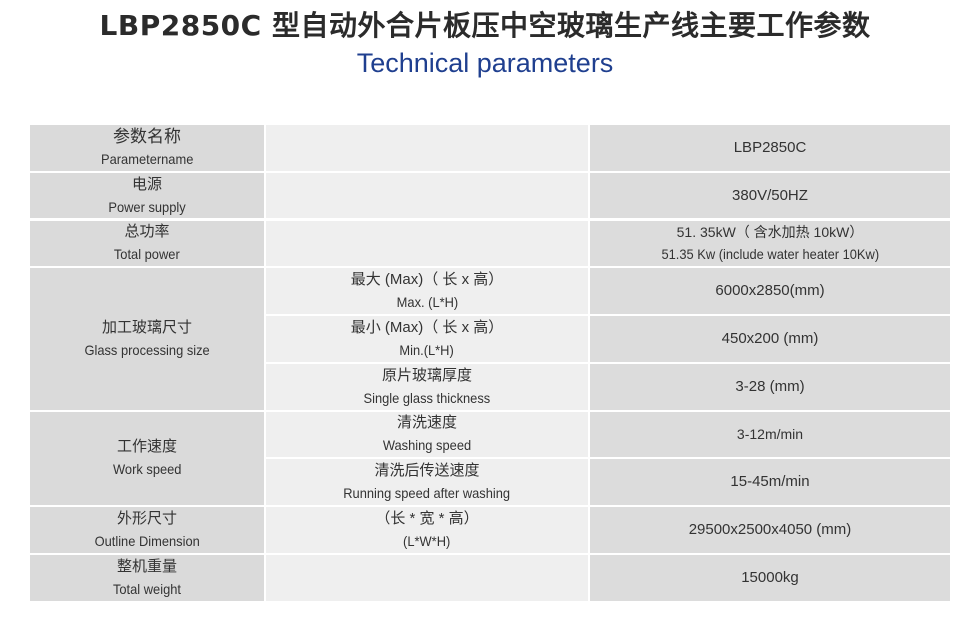  What do you see at coordinates (427, 445) in the screenshot?
I see `label-en: Washing speed` at bounding box center [427, 445].